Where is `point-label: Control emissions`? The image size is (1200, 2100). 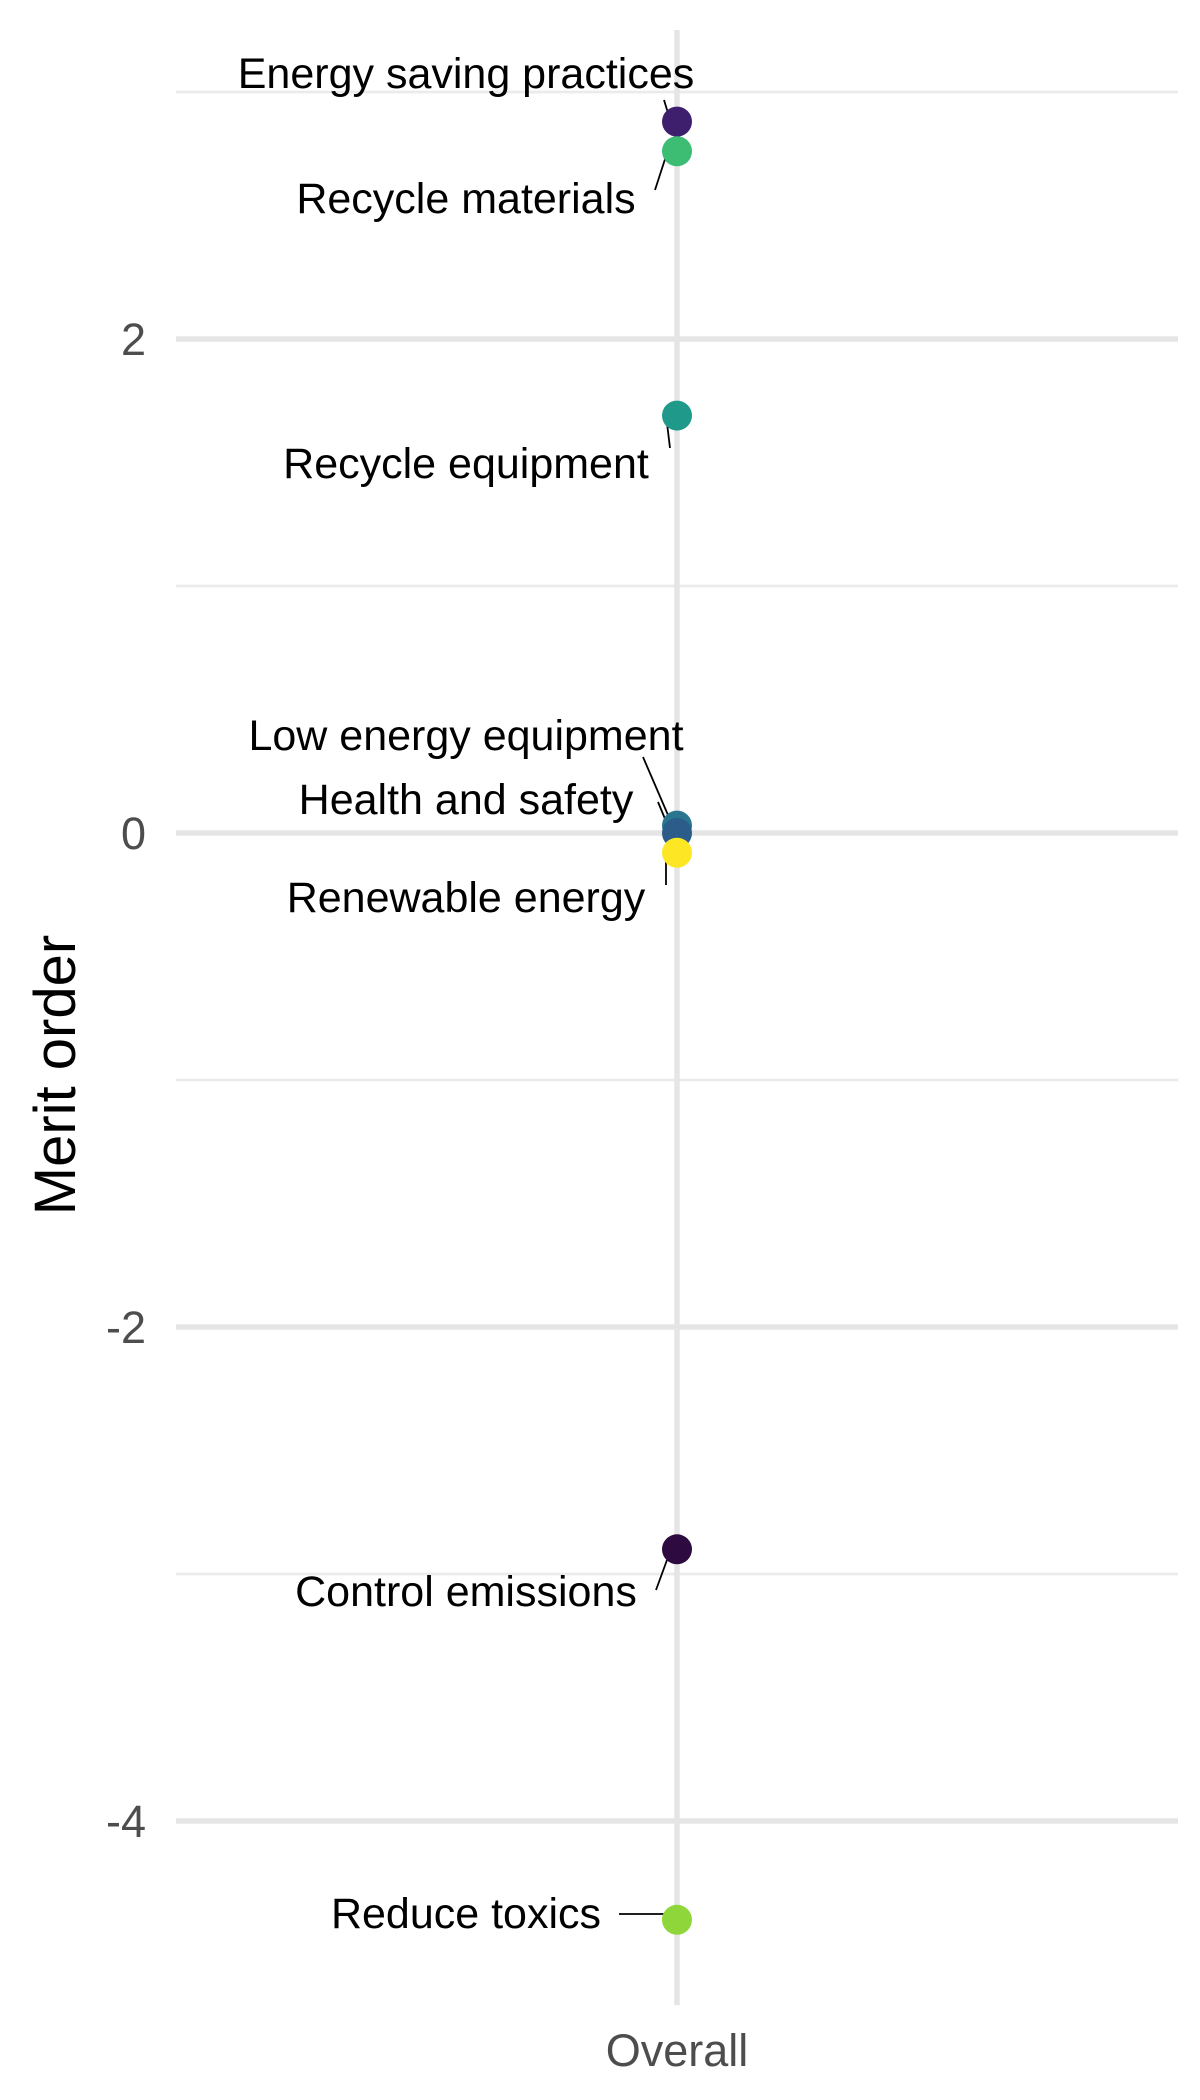 point-label: Control emissions is located at coordinates (466, 1592).